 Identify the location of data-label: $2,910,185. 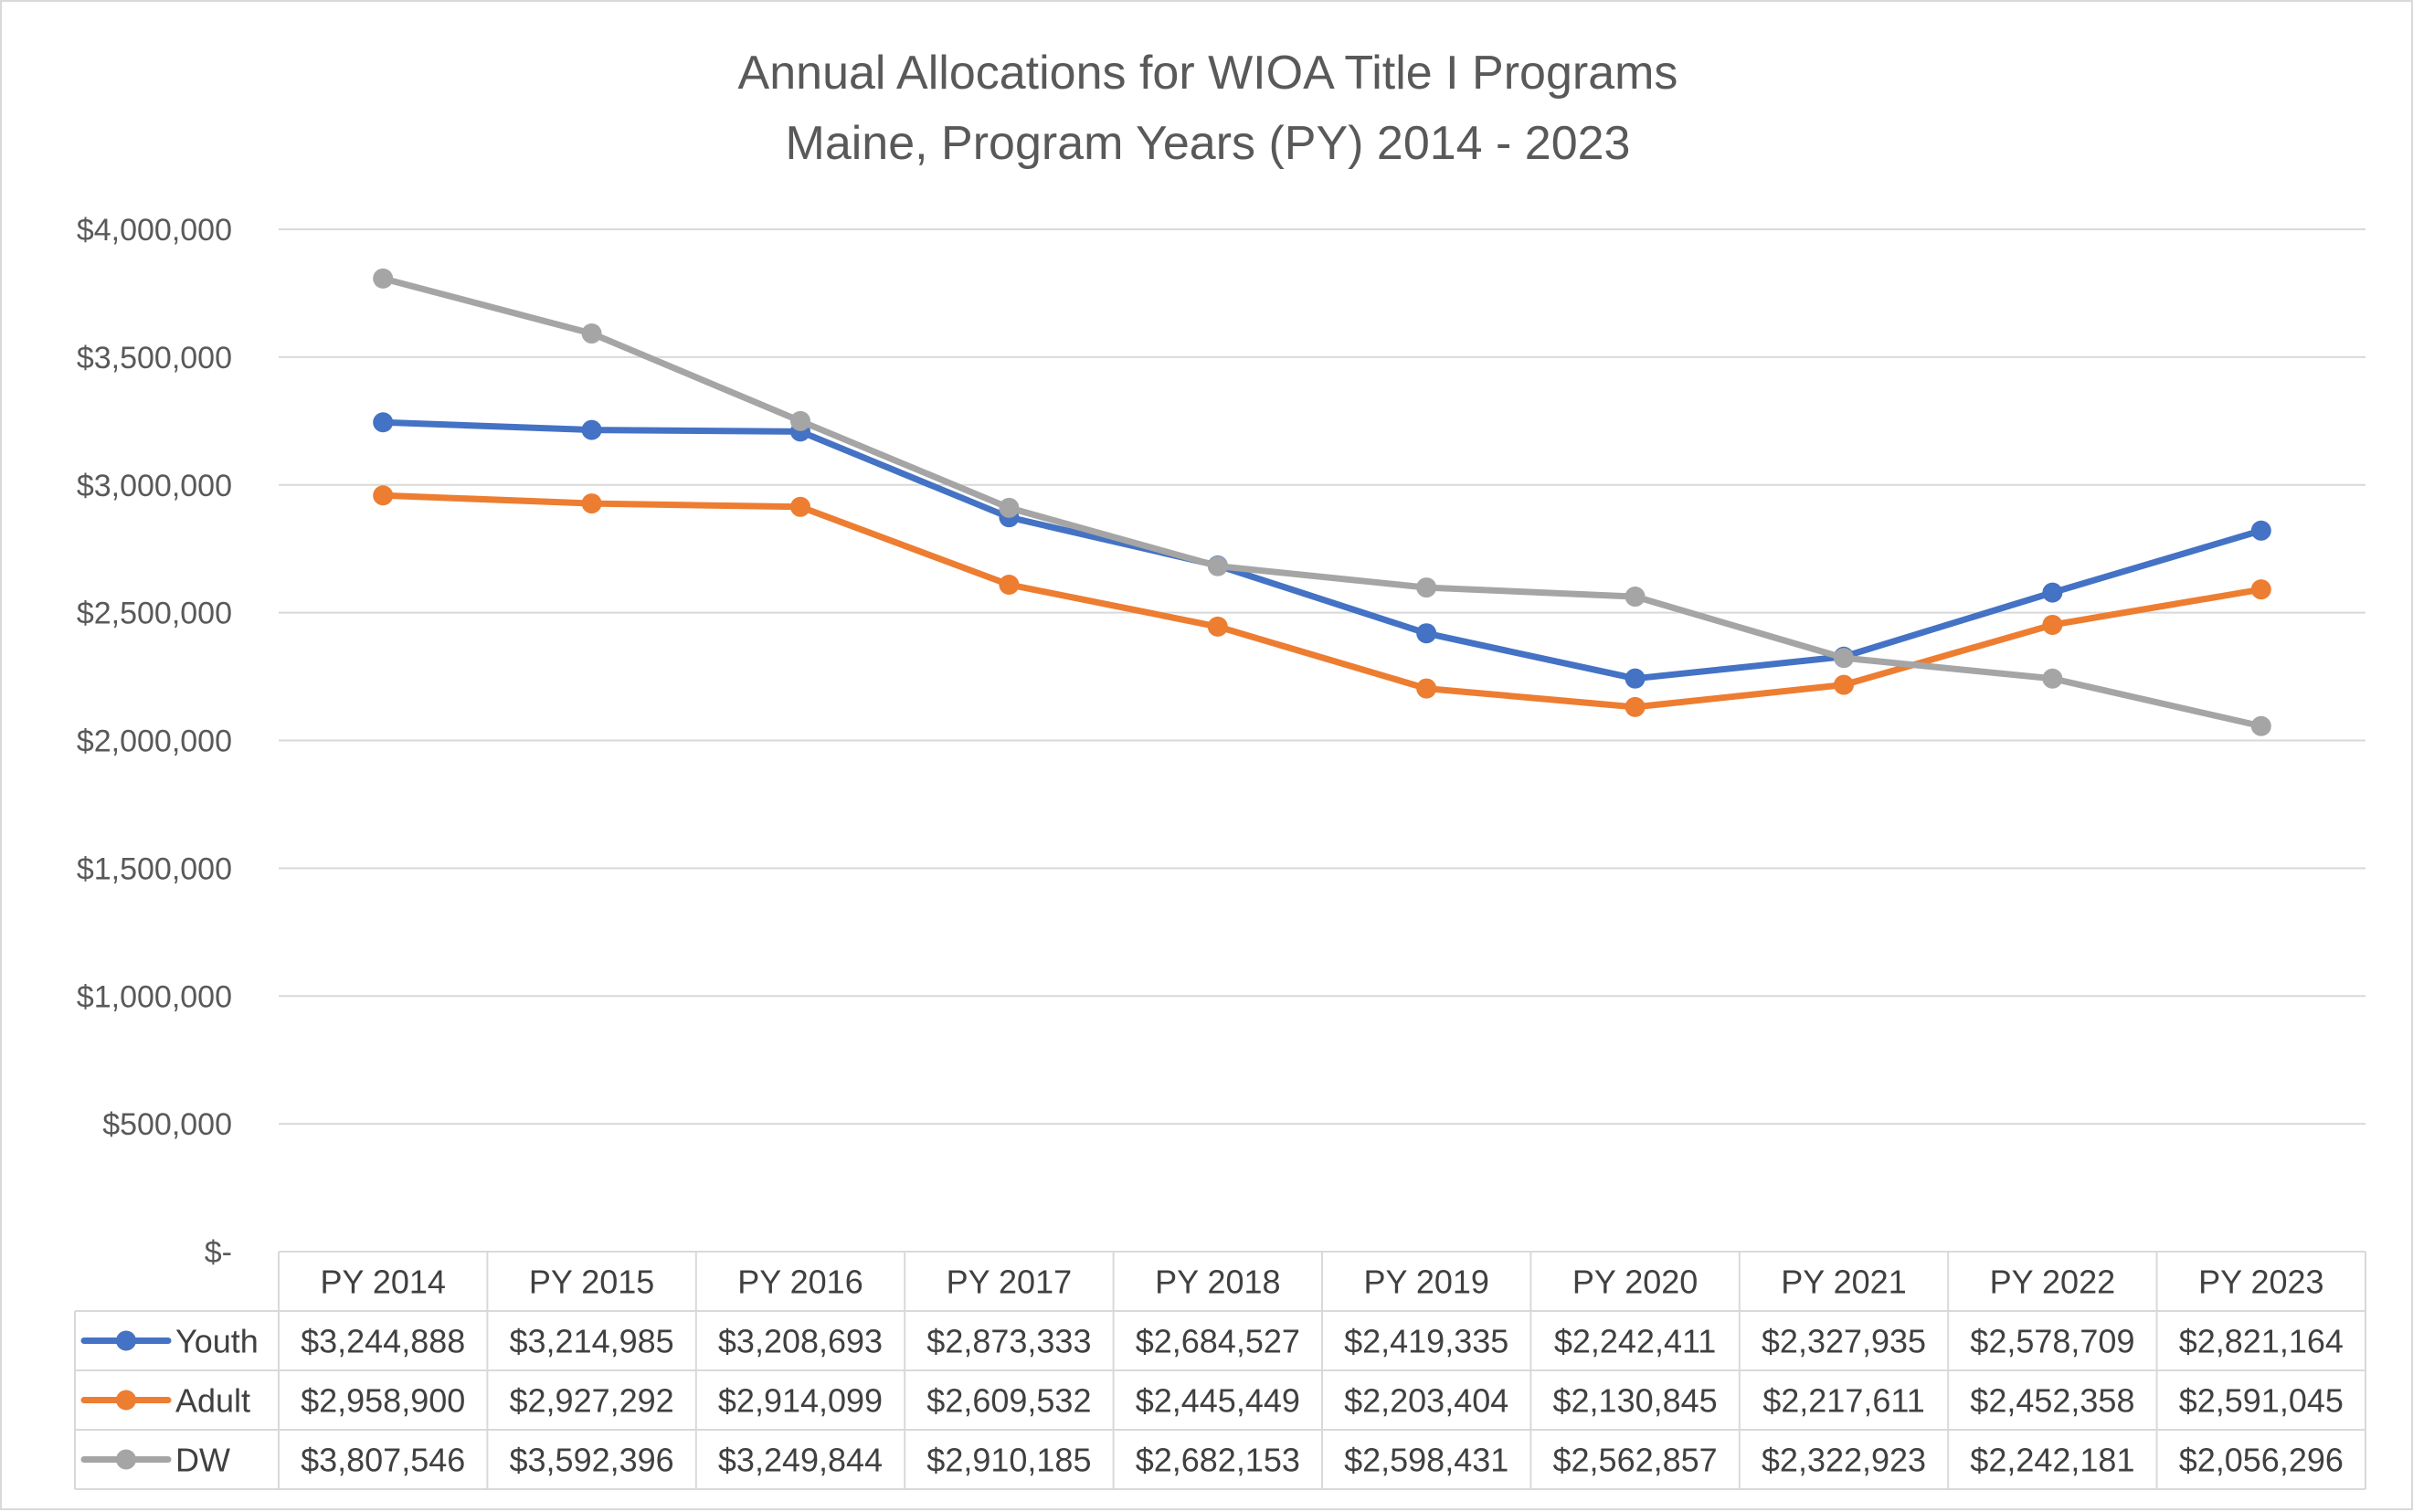
(1009, 1460).